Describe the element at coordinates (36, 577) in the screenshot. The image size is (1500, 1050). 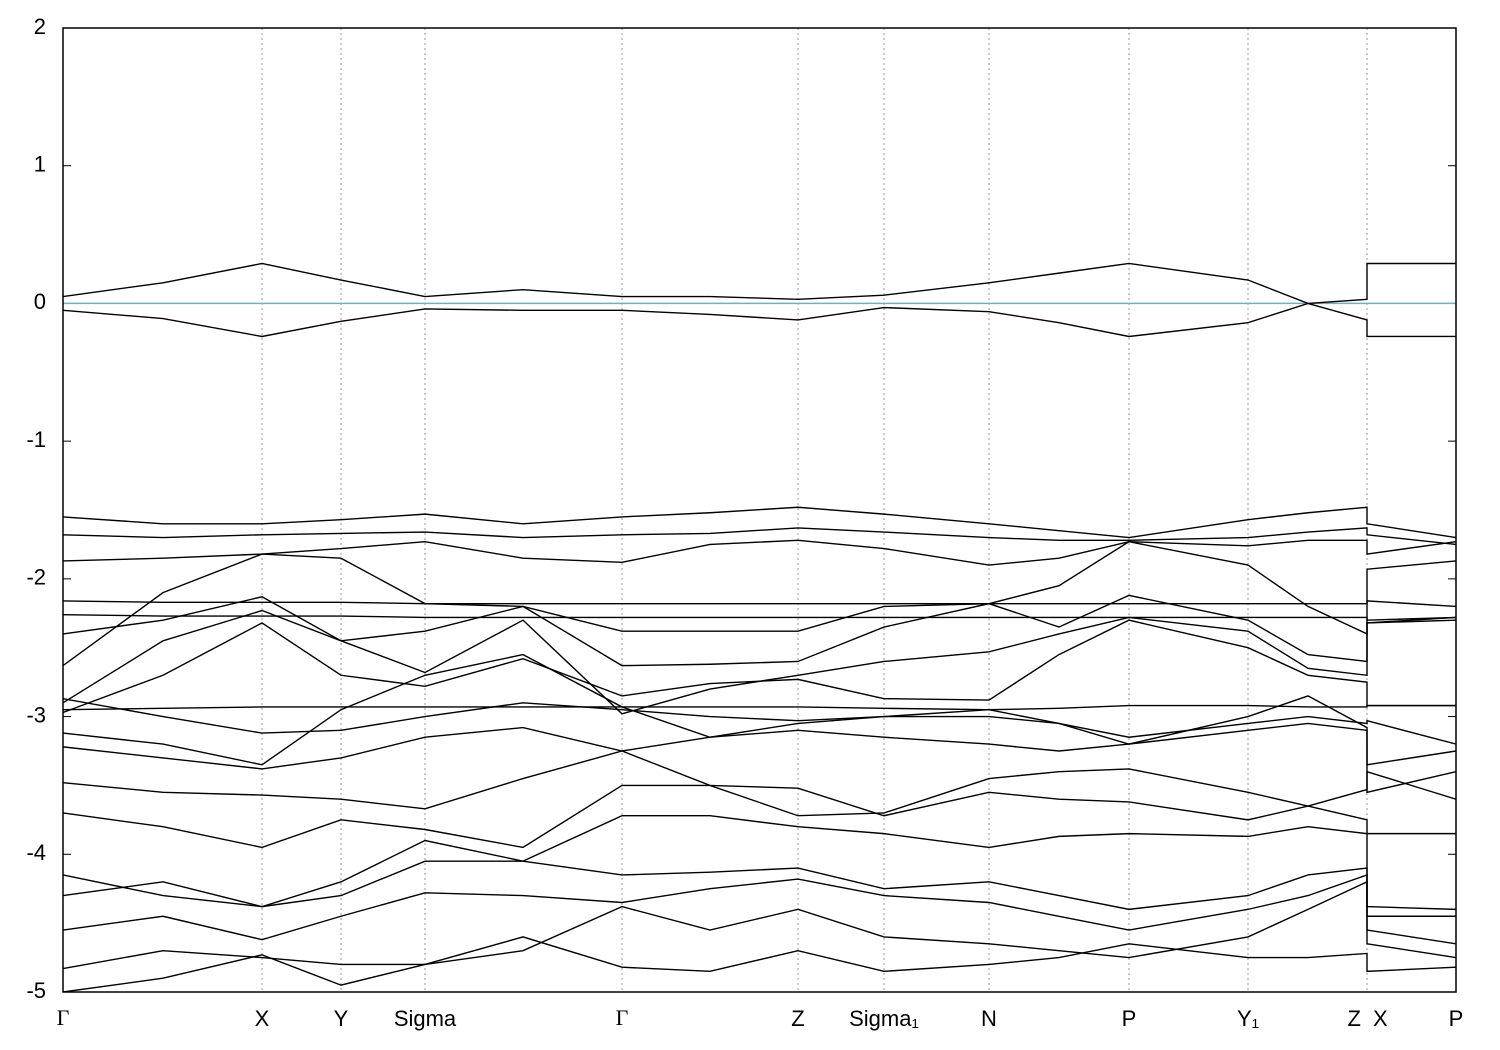
I see `y-tick-label: -2` at that location.